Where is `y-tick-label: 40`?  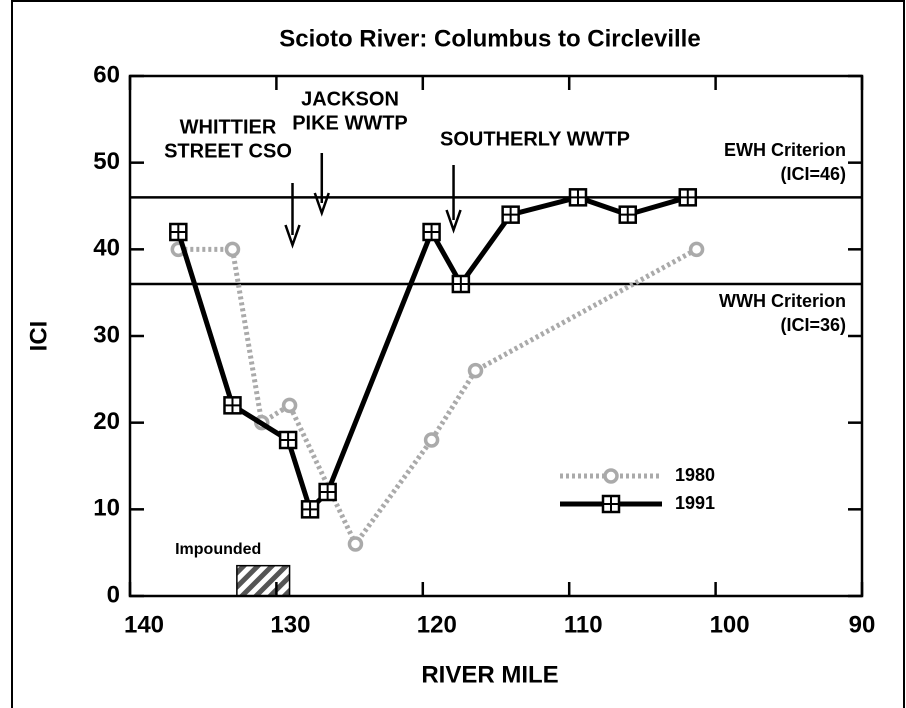 y-tick-label: 40 is located at coordinates (106, 248).